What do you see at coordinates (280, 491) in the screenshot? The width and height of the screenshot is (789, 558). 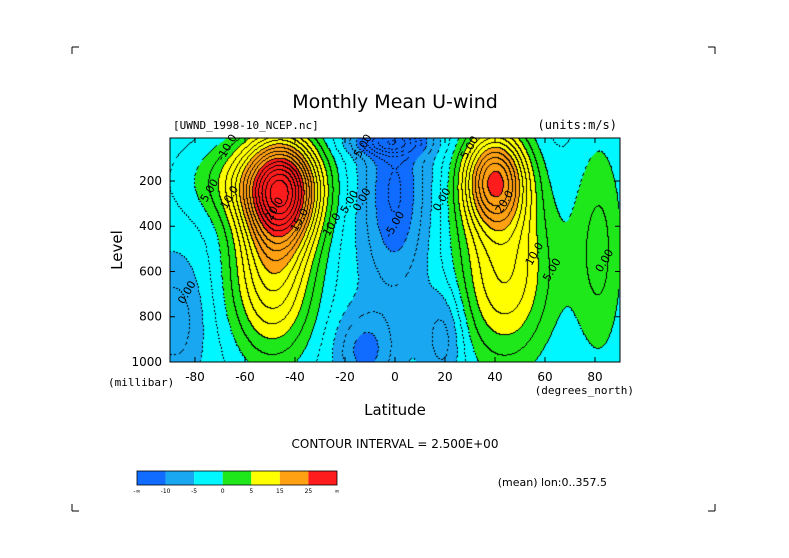 I see `colorbar-tick-label: 15` at bounding box center [280, 491].